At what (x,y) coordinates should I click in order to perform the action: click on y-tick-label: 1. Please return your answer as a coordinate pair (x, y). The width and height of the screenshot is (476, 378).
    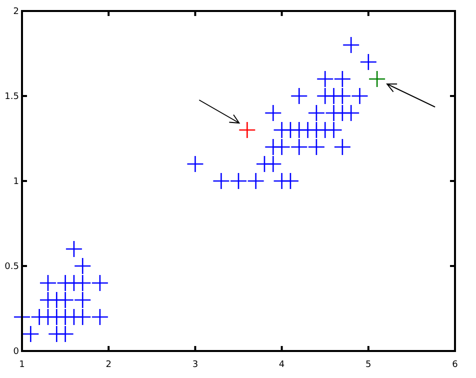
    Looking at the image, I should click on (16, 182).